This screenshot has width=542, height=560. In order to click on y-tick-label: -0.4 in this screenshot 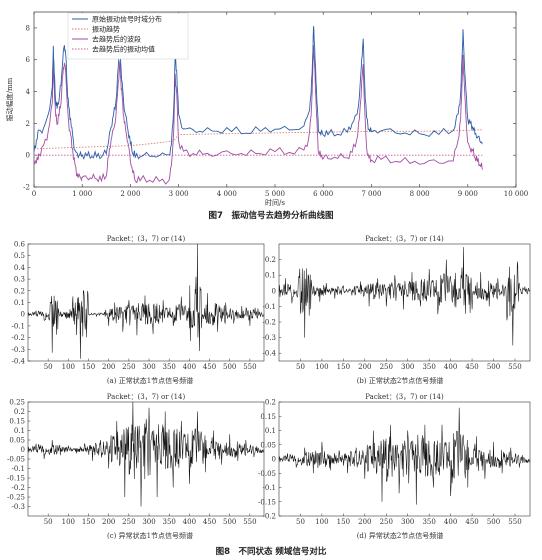, I will do `click(270, 354)`.